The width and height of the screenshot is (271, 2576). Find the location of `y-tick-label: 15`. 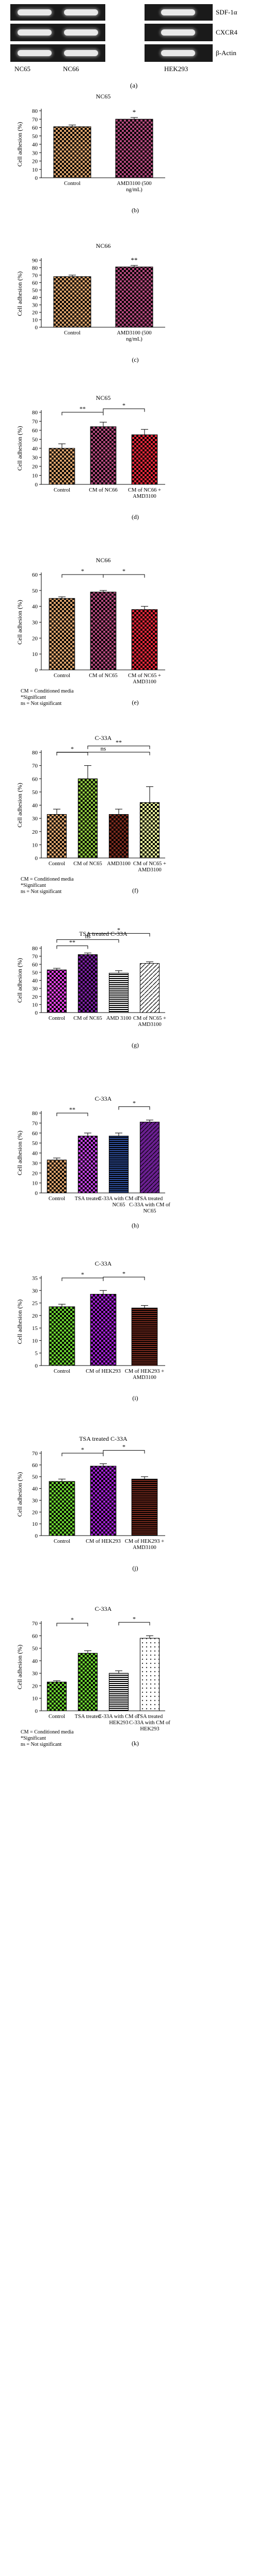

y-tick-label: 15 is located at coordinates (35, 1328).